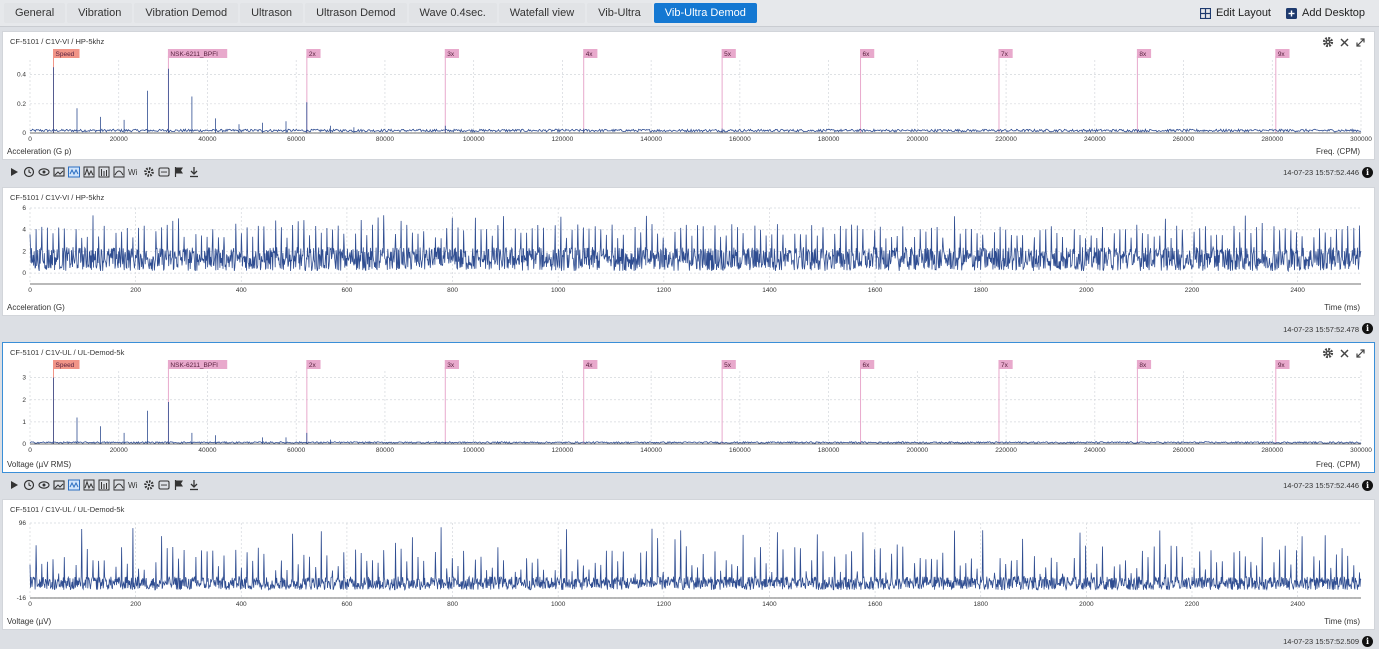  What do you see at coordinates (21, 104) in the screenshot?
I see `y-tick-label: 0.2` at bounding box center [21, 104].